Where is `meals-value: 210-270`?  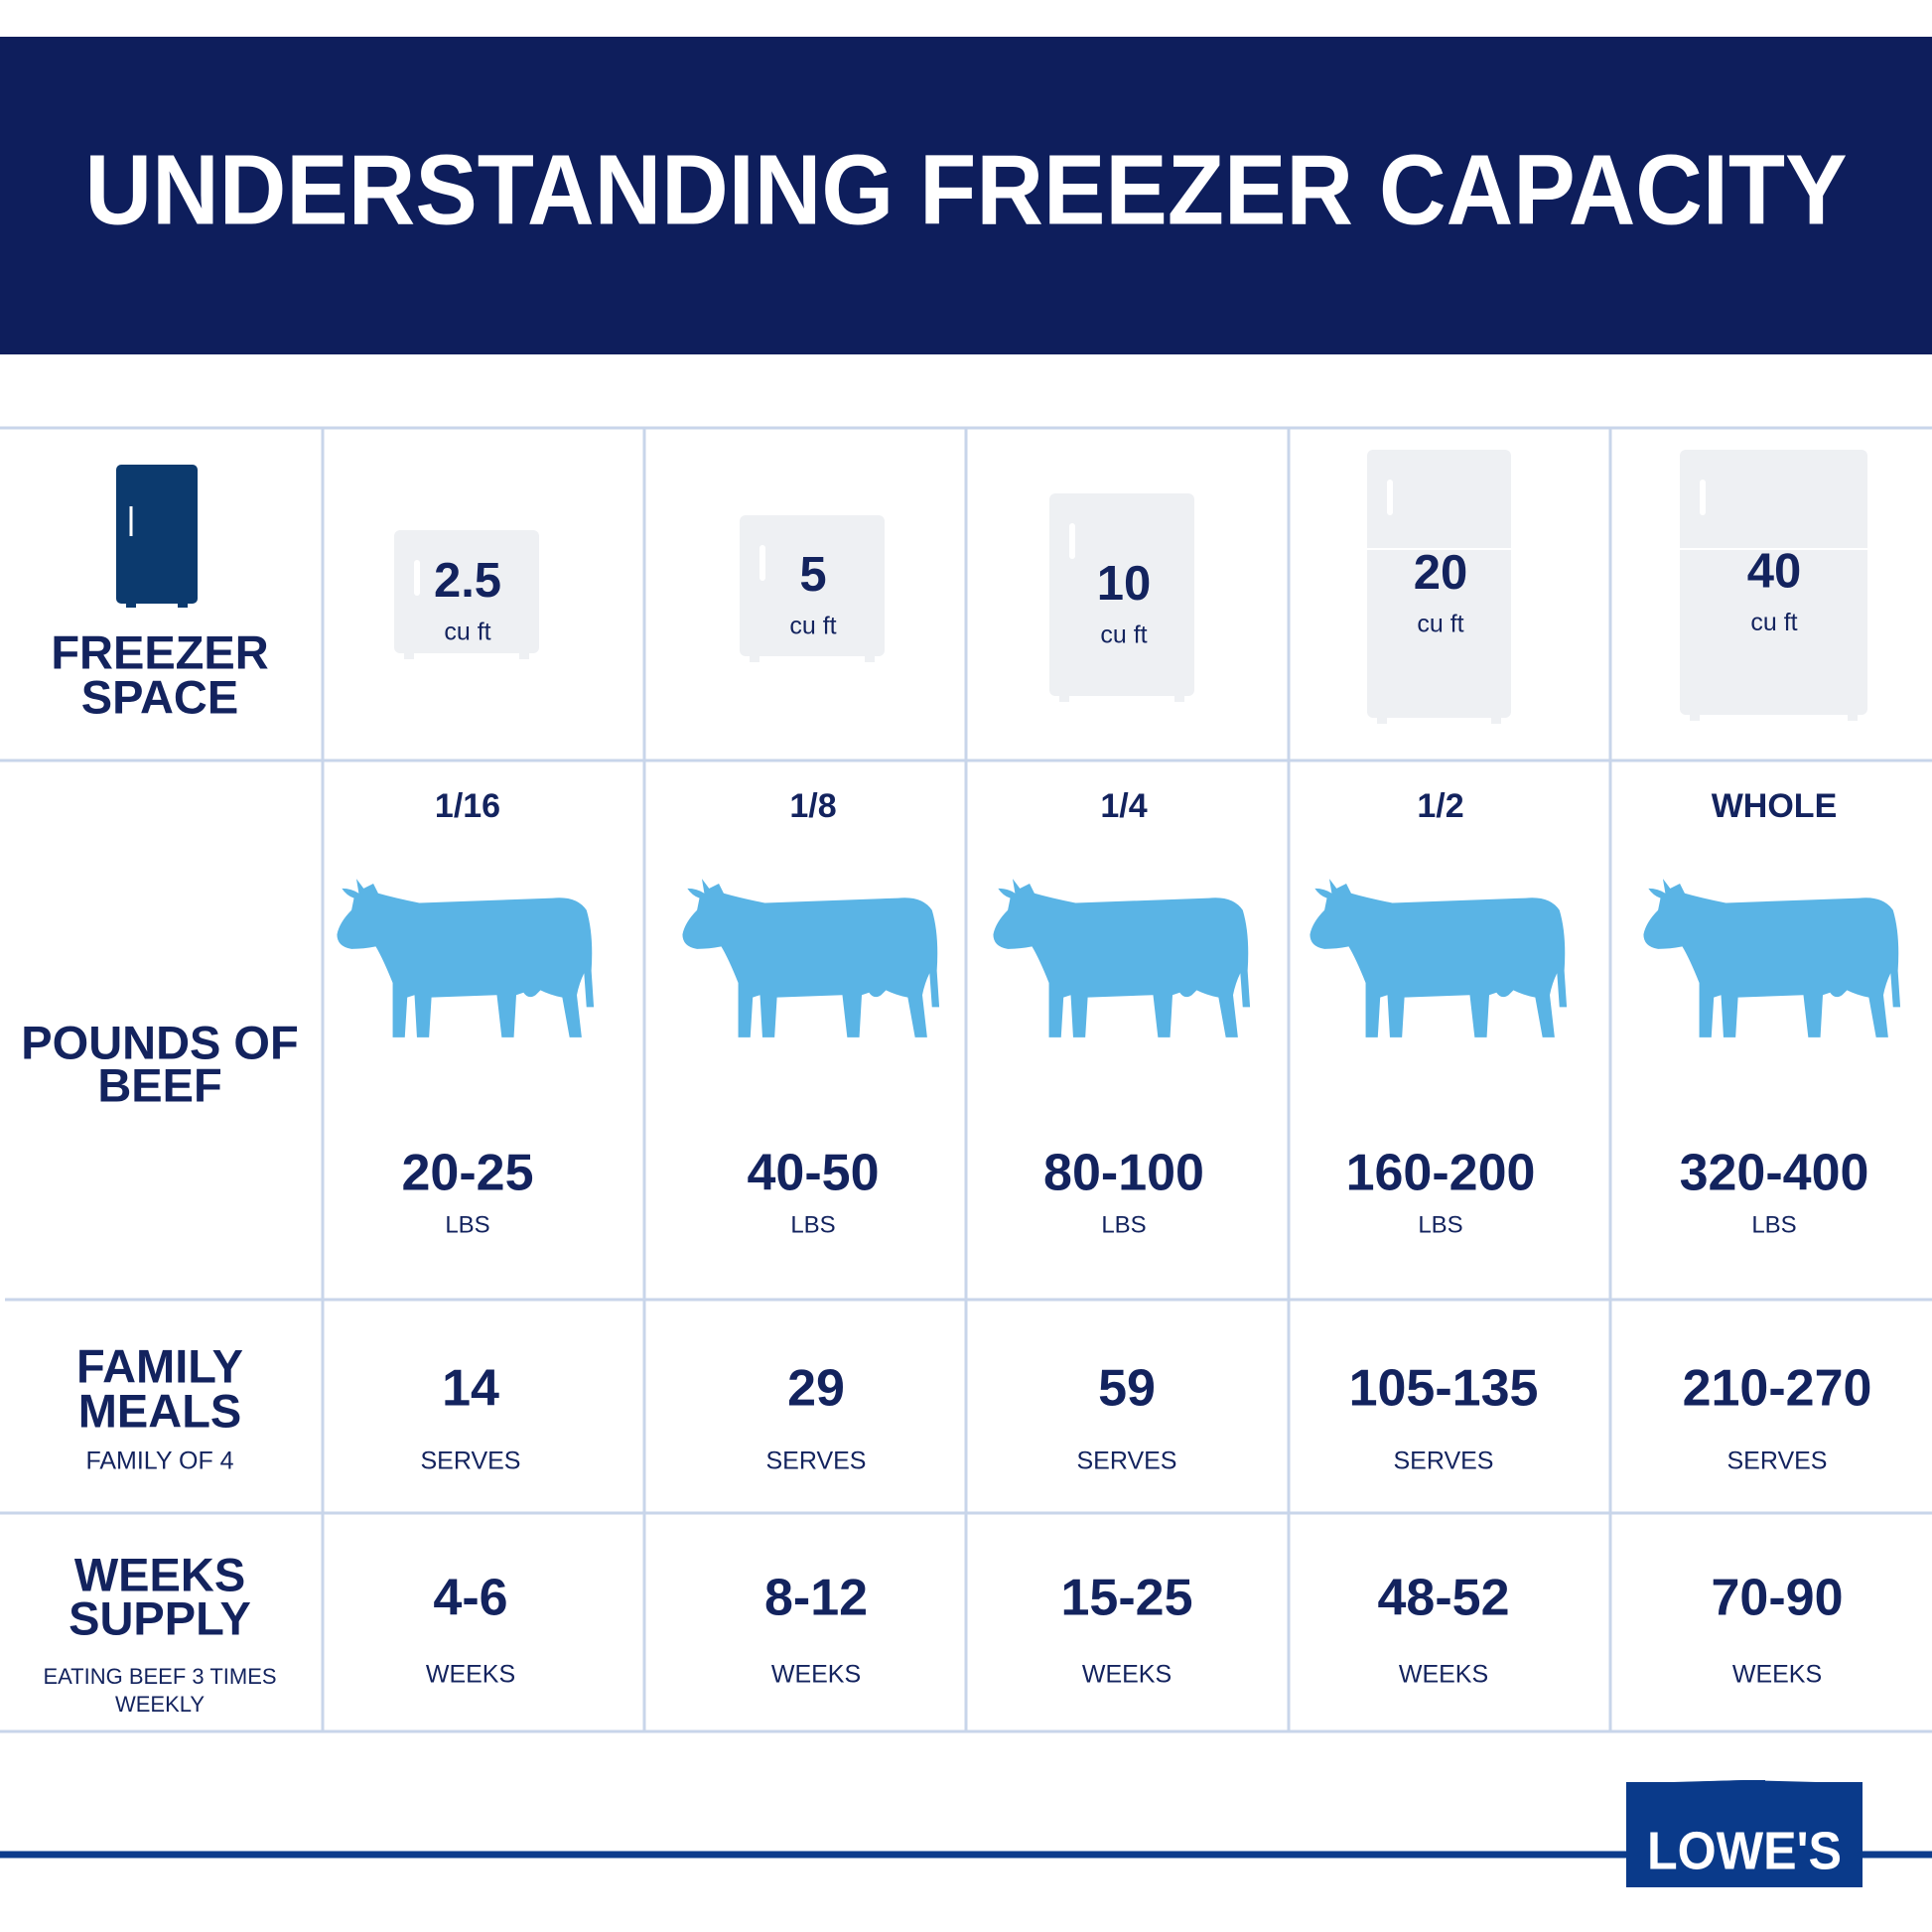
meals-value: 210-270 is located at coordinates (1778, 1389).